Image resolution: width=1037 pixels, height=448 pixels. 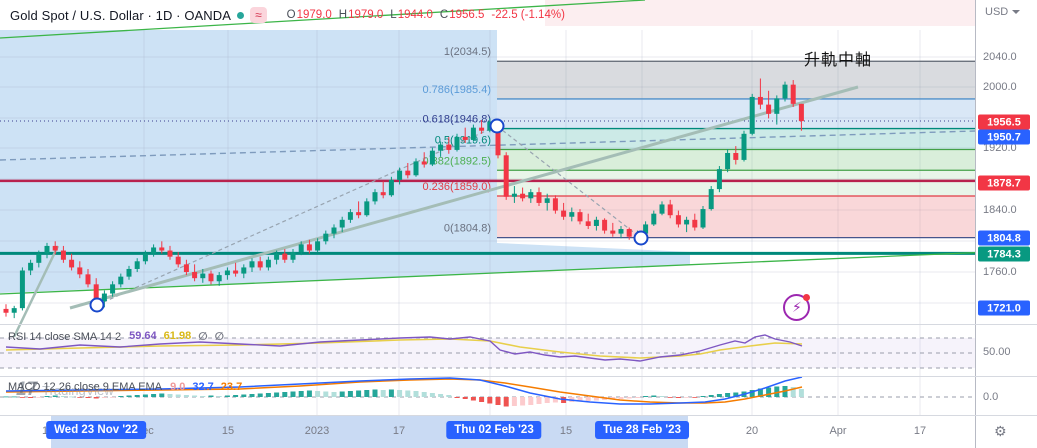 What do you see at coordinates (258, 15) in the screenshot?
I see `approx-price-icon: ≈` at bounding box center [258, 15].